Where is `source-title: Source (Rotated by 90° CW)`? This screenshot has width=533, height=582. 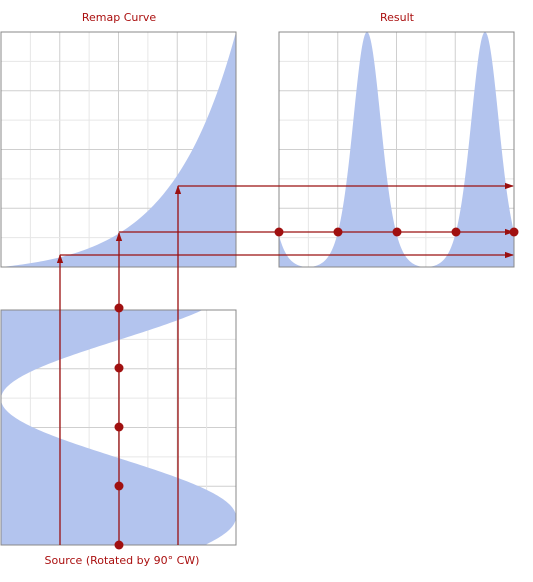 source-title: Source (Rotated by 90° CW) is located at coordinates (122, 560).